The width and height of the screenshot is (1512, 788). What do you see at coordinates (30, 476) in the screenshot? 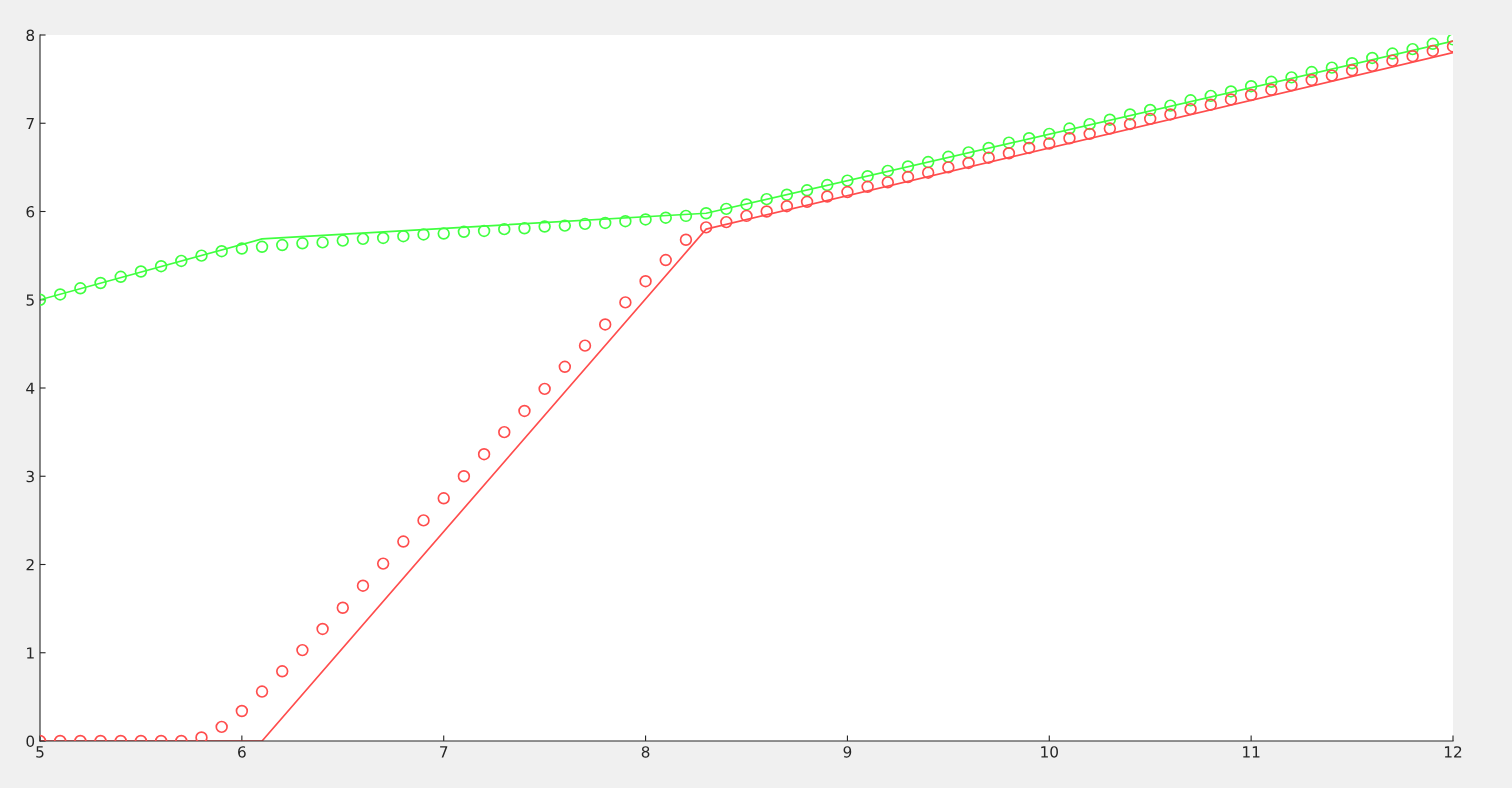
I see `y-tick-label: 3` at bounding box center [30, 476].